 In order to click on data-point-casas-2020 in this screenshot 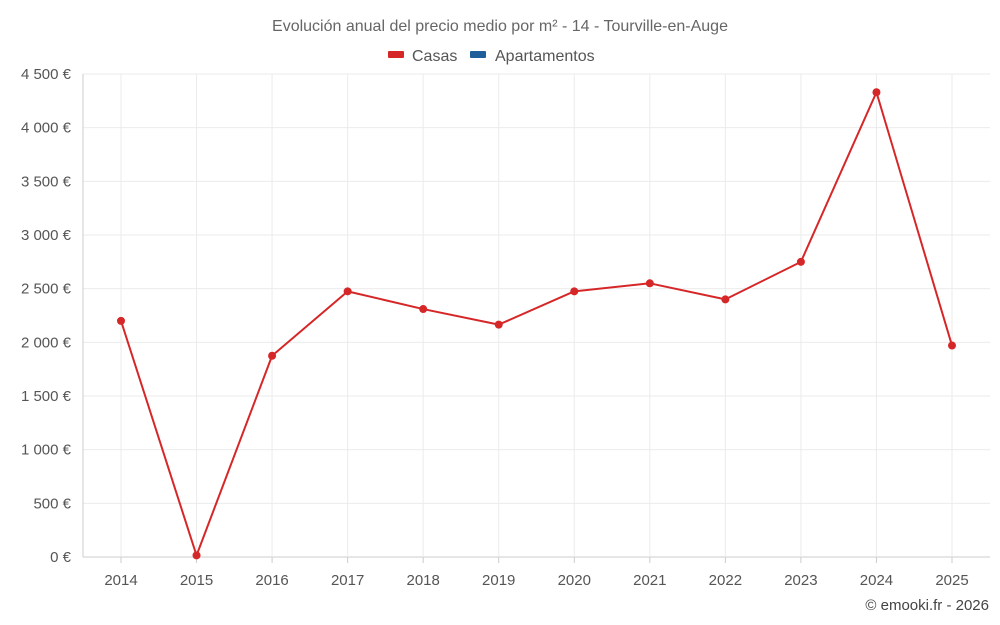, I will do `click(574, 291)`.